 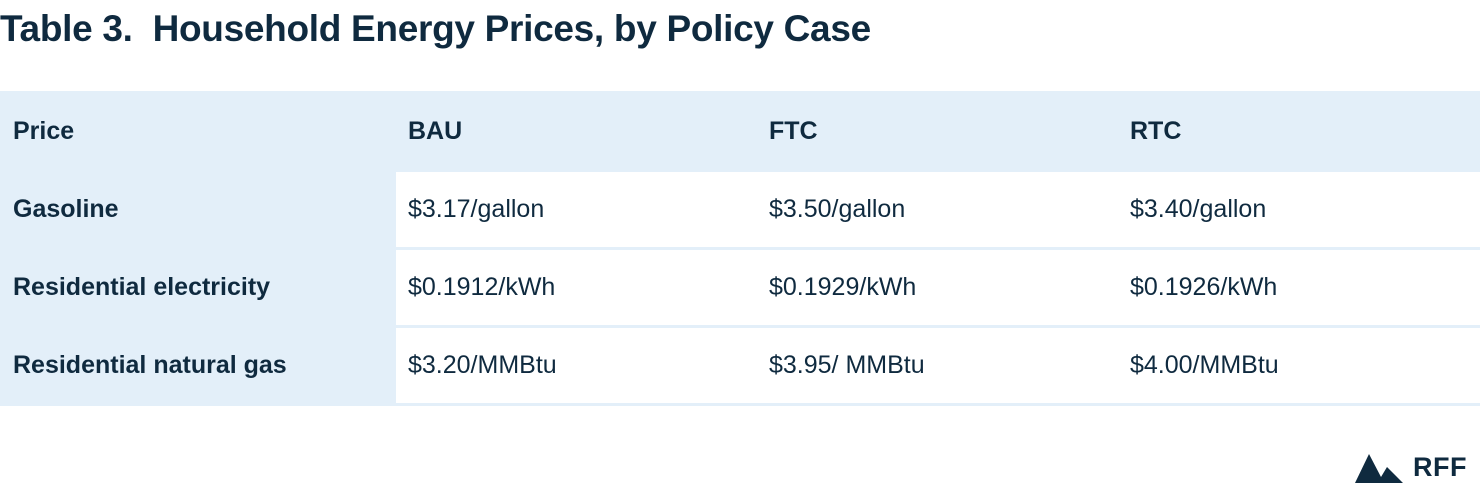 I want to click on table-cell: $3.95/ MMBtu, so click(x=847, y=365).